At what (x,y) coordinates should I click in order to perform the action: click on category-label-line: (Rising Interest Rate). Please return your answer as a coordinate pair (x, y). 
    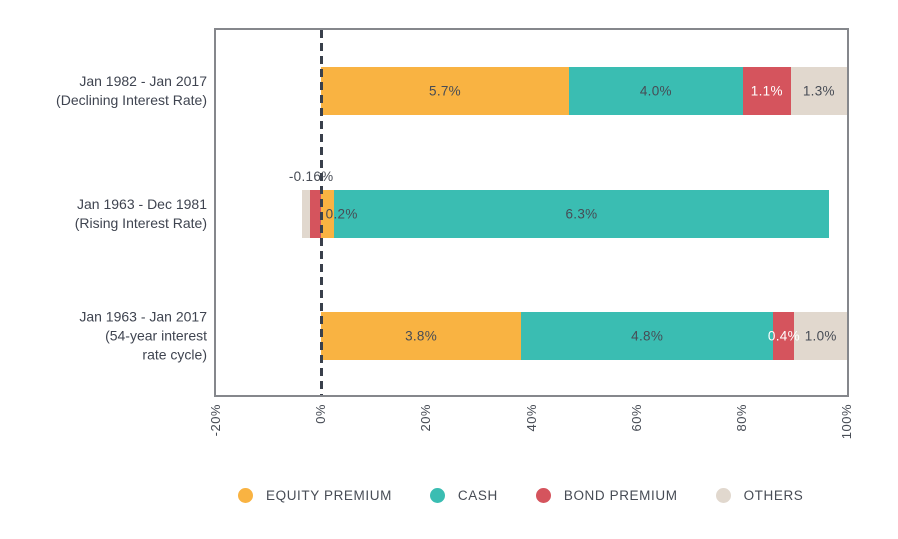
    Looking at the image, I should click on (140, 222).